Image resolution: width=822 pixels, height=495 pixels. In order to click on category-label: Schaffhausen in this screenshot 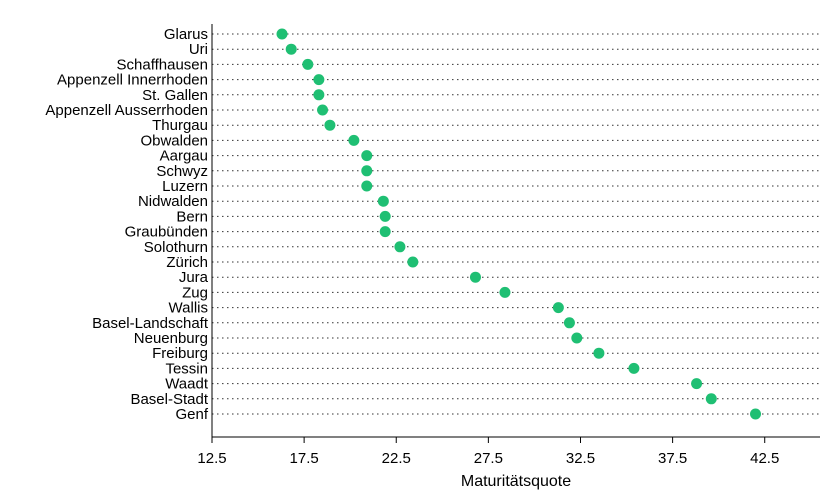, I will do `click(162, 64)`.